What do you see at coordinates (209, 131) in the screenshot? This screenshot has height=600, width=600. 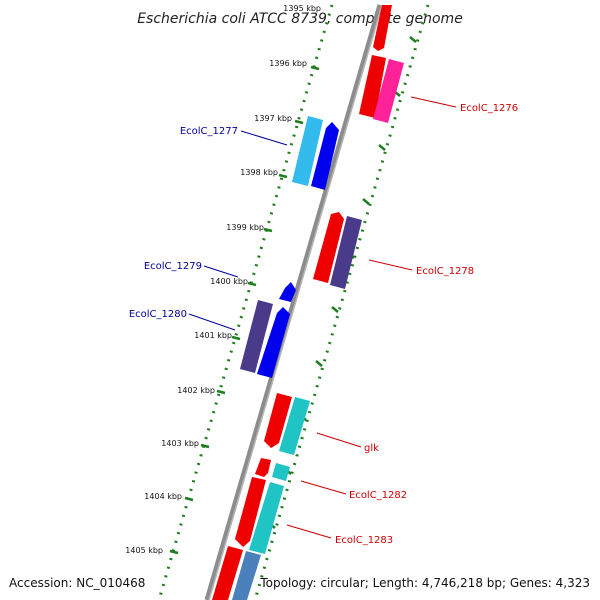 I see `gene-label-ecolc-1277: EcolC_1277` at bounding box center [209, 131].